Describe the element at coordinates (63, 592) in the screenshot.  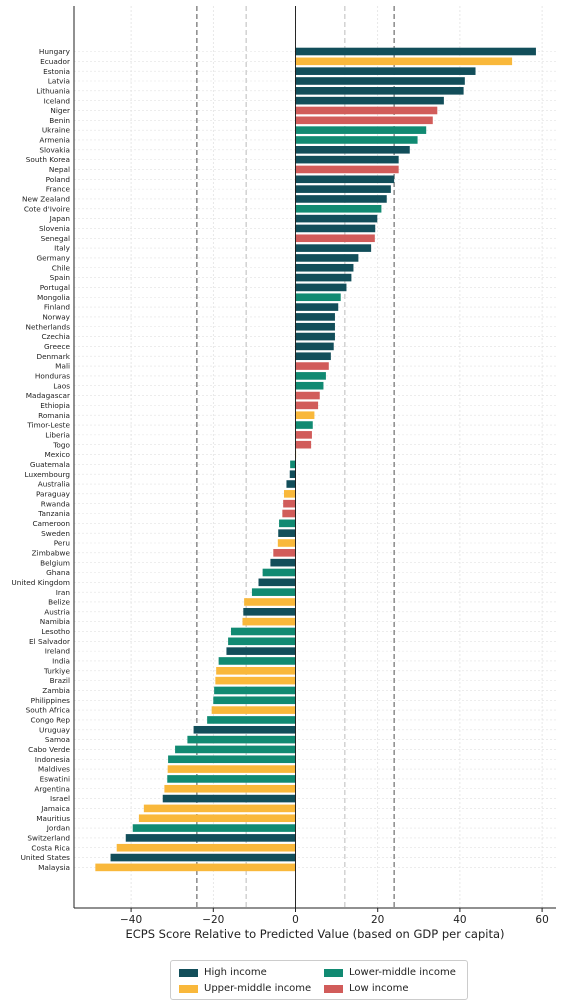
I see `country-label: Iran` at that location.